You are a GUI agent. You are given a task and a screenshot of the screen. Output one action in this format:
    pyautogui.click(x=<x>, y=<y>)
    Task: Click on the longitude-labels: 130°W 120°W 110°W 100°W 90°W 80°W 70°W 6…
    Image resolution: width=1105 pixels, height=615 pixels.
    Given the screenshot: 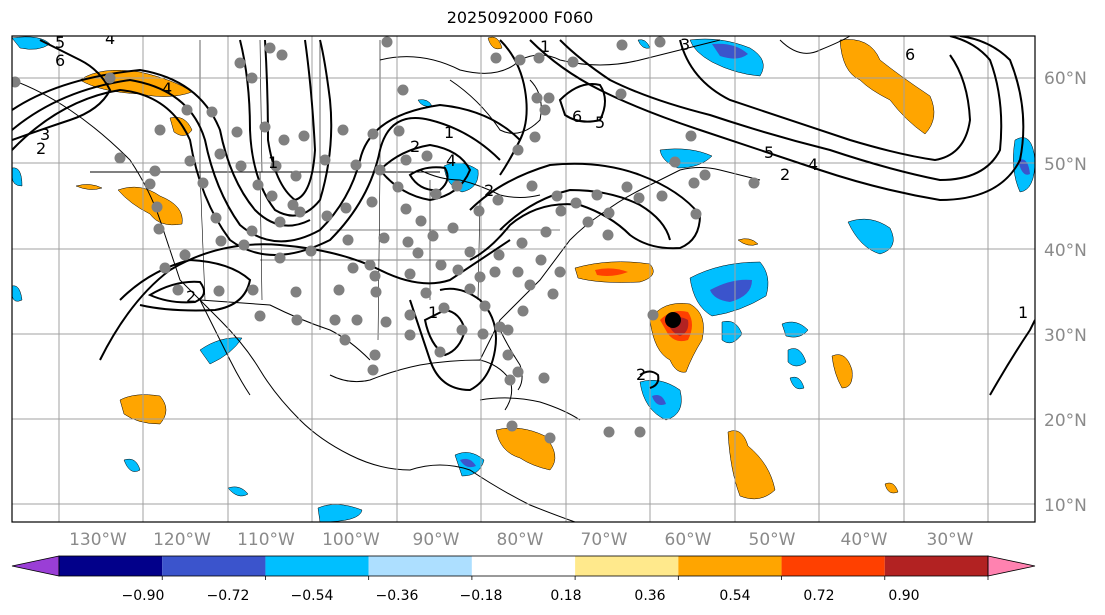 What is the action you would take?
    pyautogui.click(x=521, y=540)
    